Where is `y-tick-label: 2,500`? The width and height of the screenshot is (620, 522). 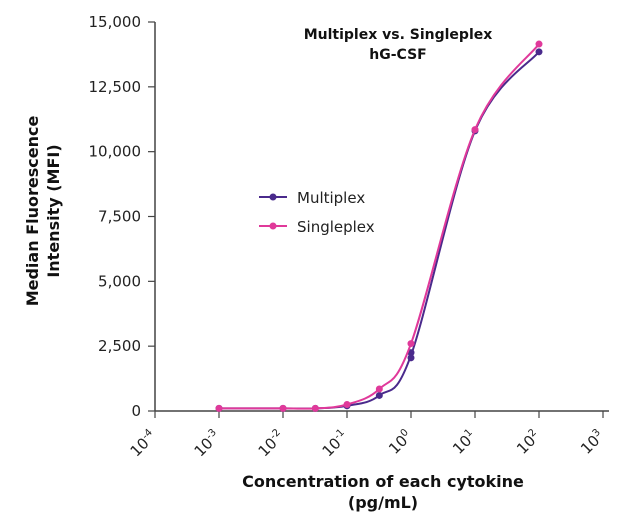
y-tick-label: 2,500 is located at coordinates (119, 346).